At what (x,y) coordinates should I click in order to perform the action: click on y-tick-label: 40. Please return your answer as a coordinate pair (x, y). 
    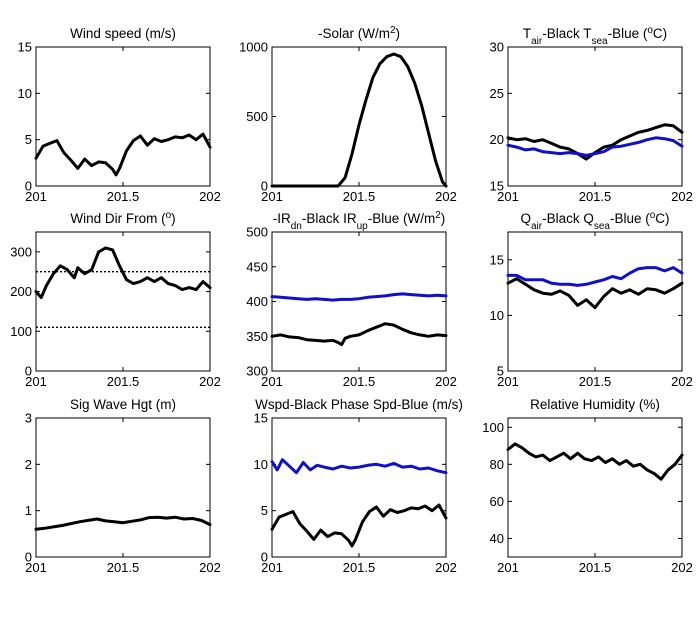
    Looking at the image, I should click on (497, 538).